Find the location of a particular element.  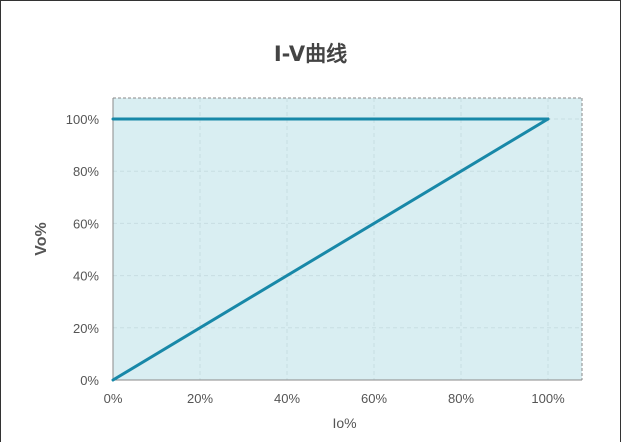

y-axis-label: Vo% is located at coordinates (41, 238).